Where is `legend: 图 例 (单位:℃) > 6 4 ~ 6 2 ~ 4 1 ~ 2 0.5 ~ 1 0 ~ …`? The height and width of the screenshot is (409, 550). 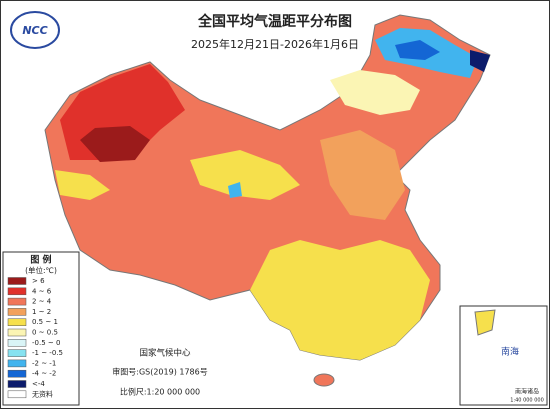 legend: 图 例 (单位:℃) > 6 4 ~ 6 2 ~ 4 1 ~ 2 0.5 ~ 1 0 ~ … is located at coordinates (41, 328).